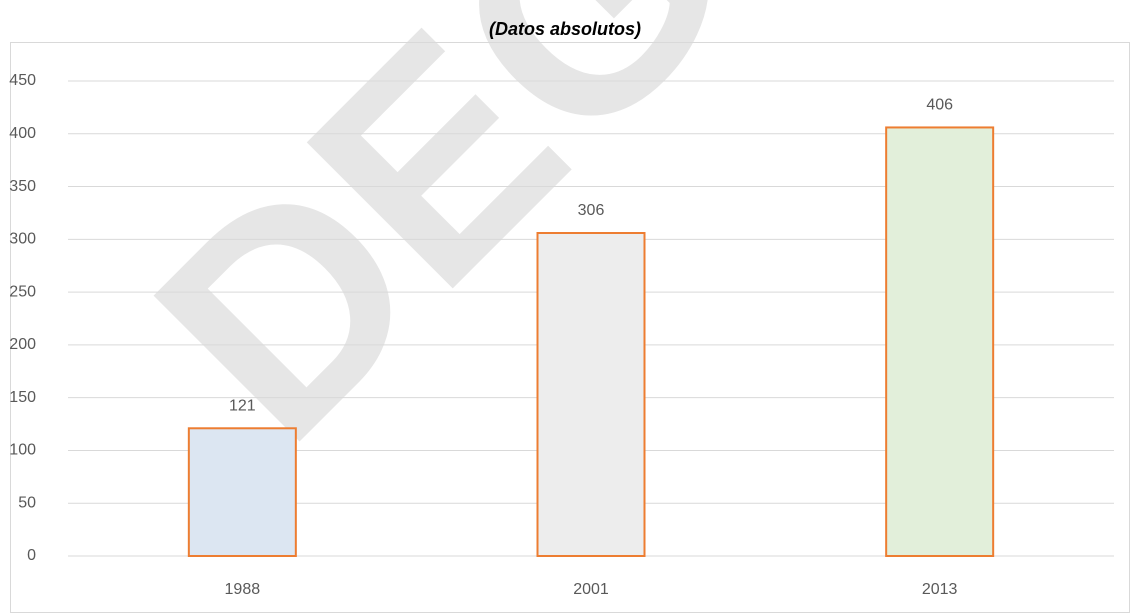 Image resolution: width=1131 pixels, height=613 pixels. What do you see at coordinates (22, 344) in the screenshot?
I see `y-tick-label: 200` at bounding box center [22, 344].